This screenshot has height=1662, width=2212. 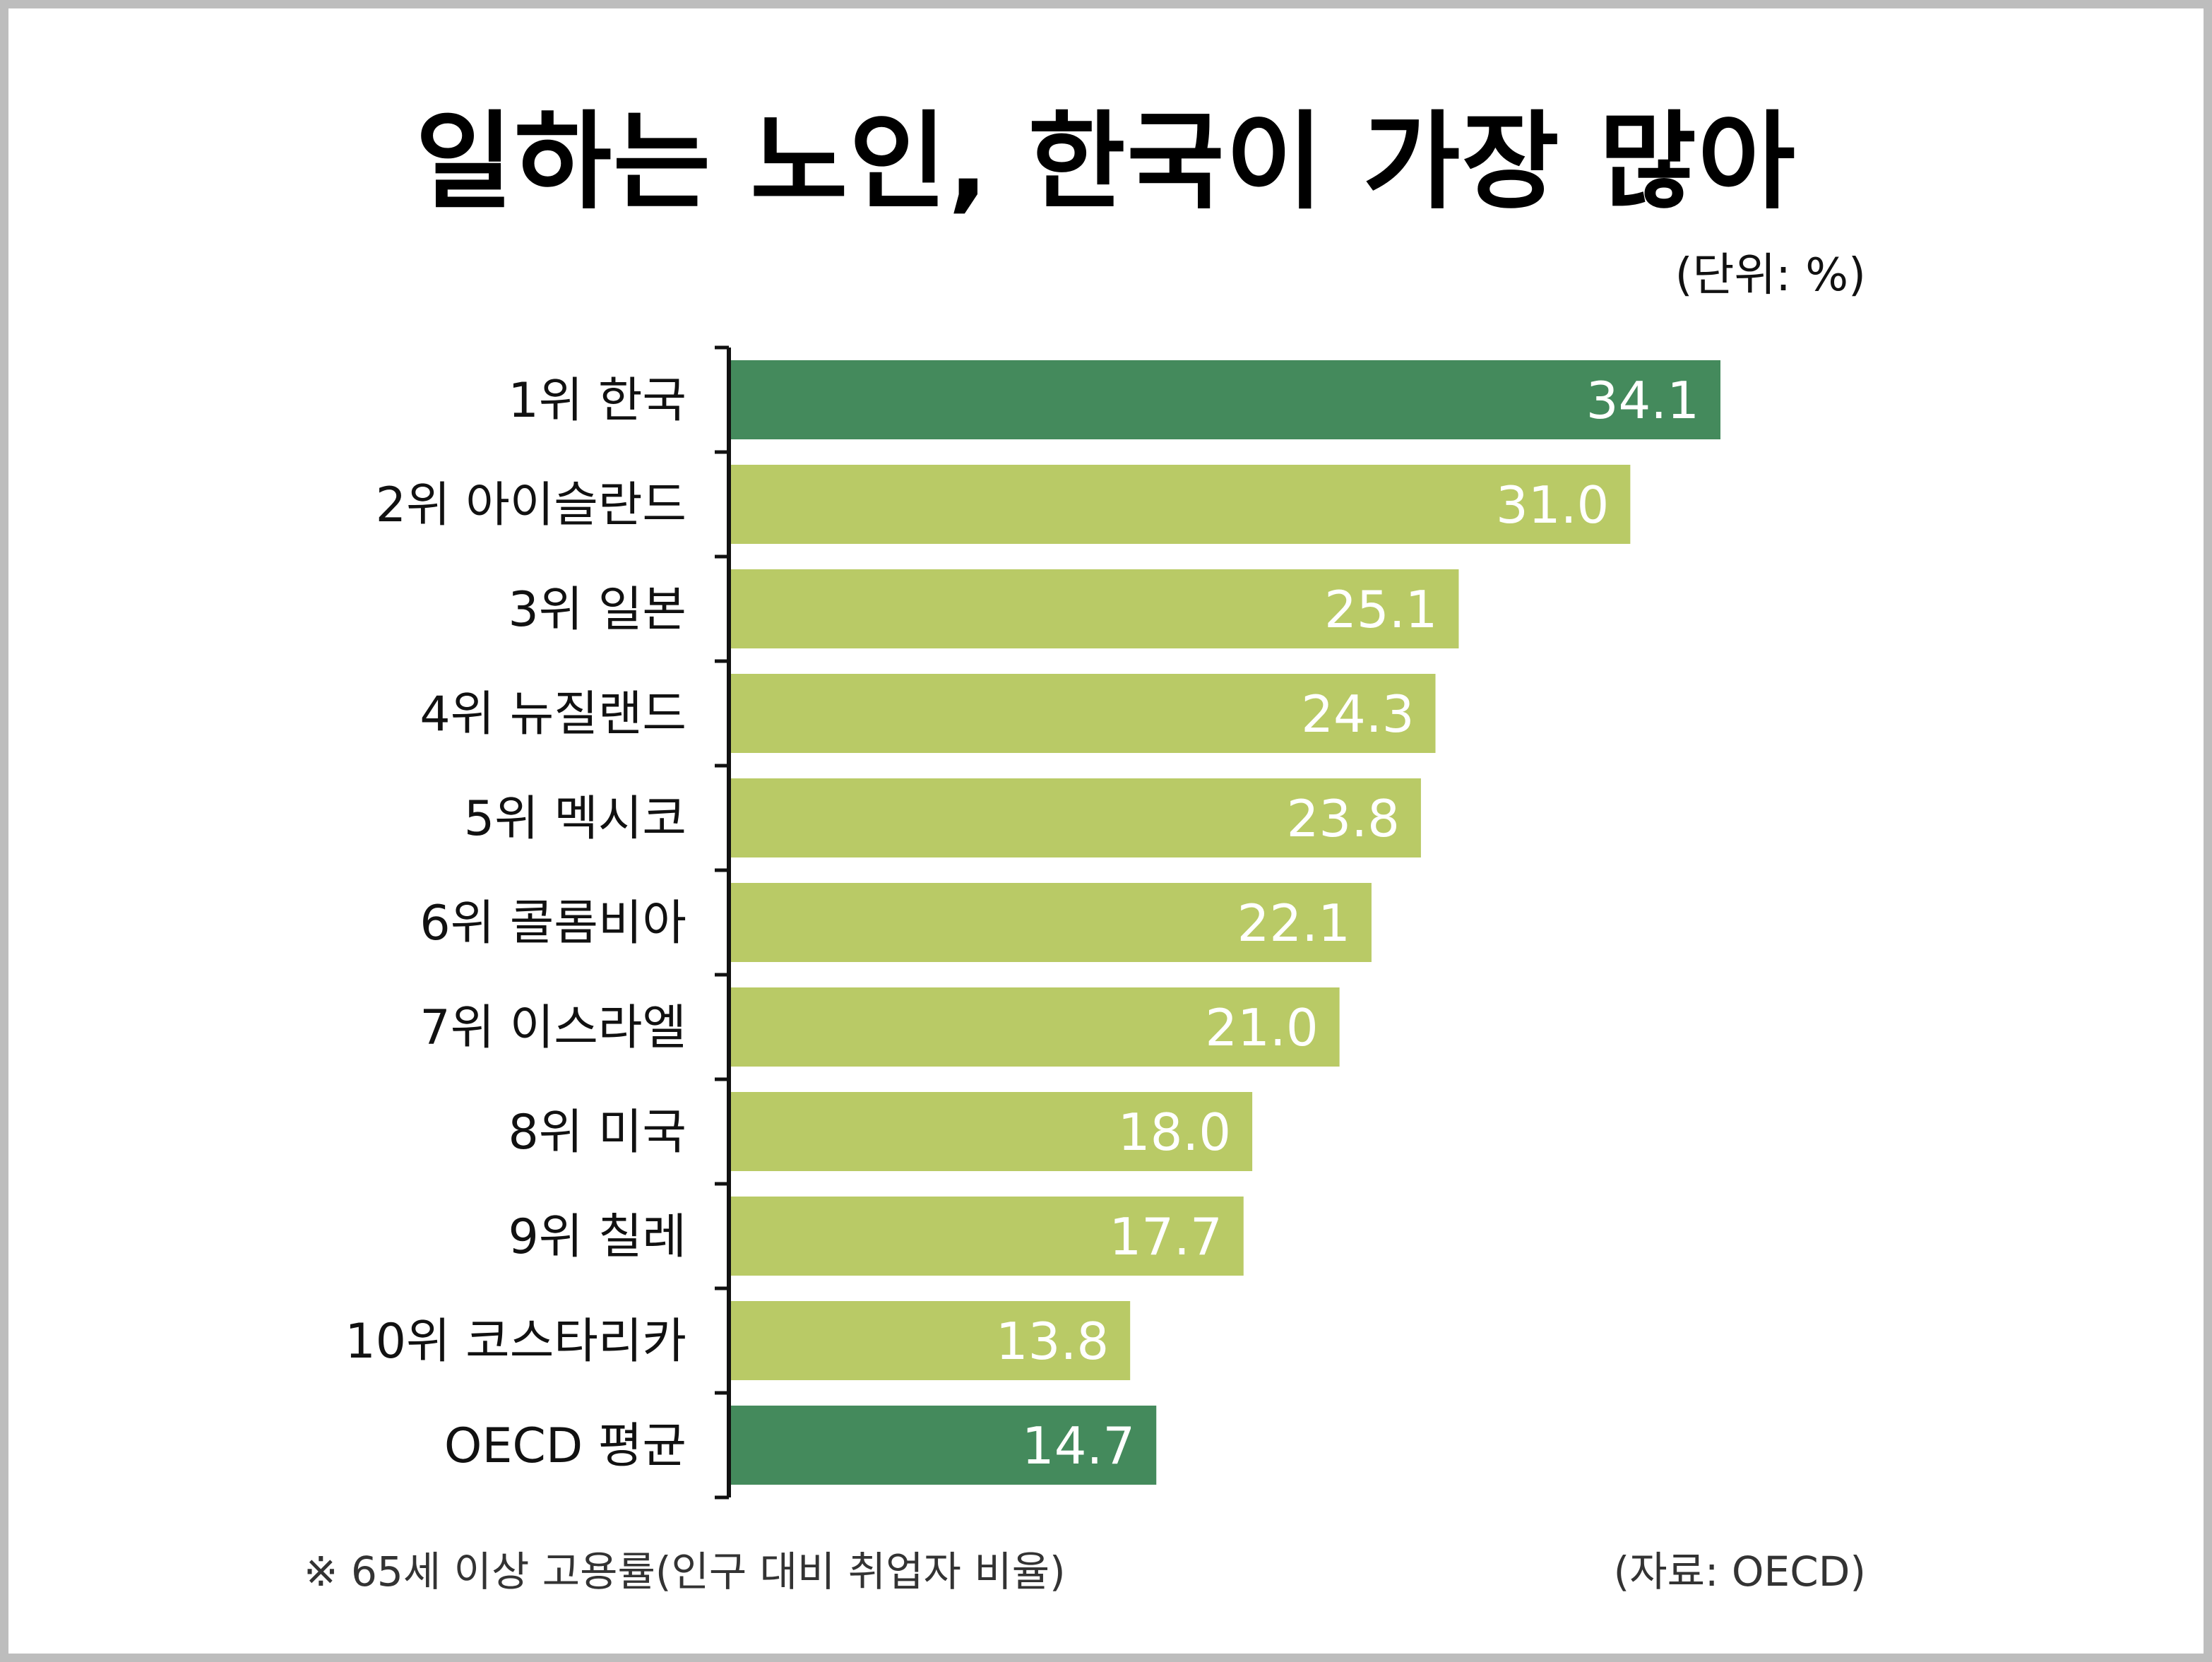 I want to click on category-label: 1위 한국, so click(x=597, y=401).